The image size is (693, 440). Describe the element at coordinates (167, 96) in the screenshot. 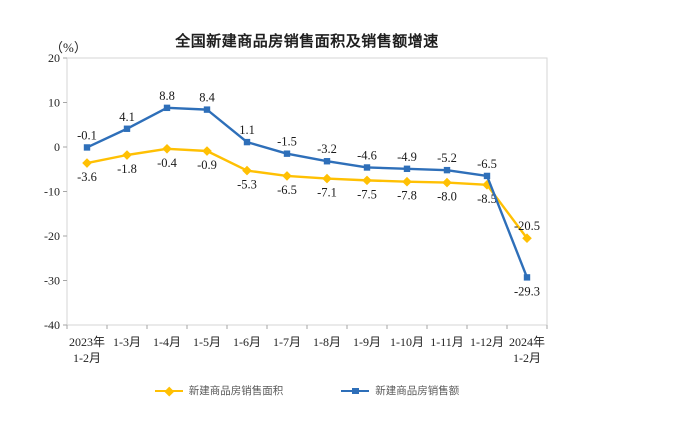

I see `data-point-label: 8.8` at that location.